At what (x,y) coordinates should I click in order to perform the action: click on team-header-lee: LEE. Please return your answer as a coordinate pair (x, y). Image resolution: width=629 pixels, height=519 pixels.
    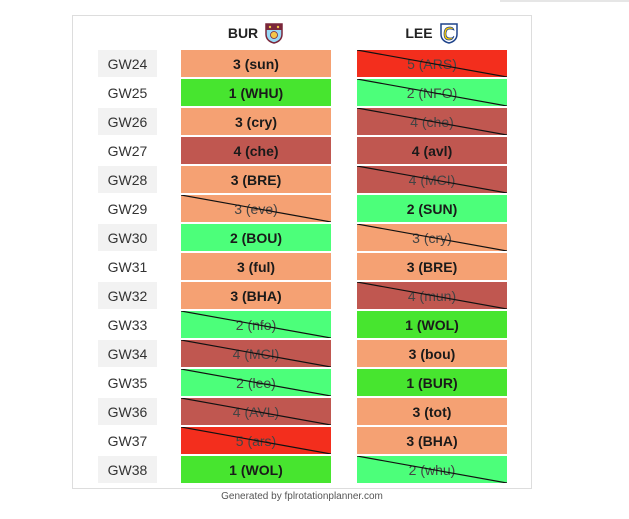
    Looking at the image, I should click on (432, 33).